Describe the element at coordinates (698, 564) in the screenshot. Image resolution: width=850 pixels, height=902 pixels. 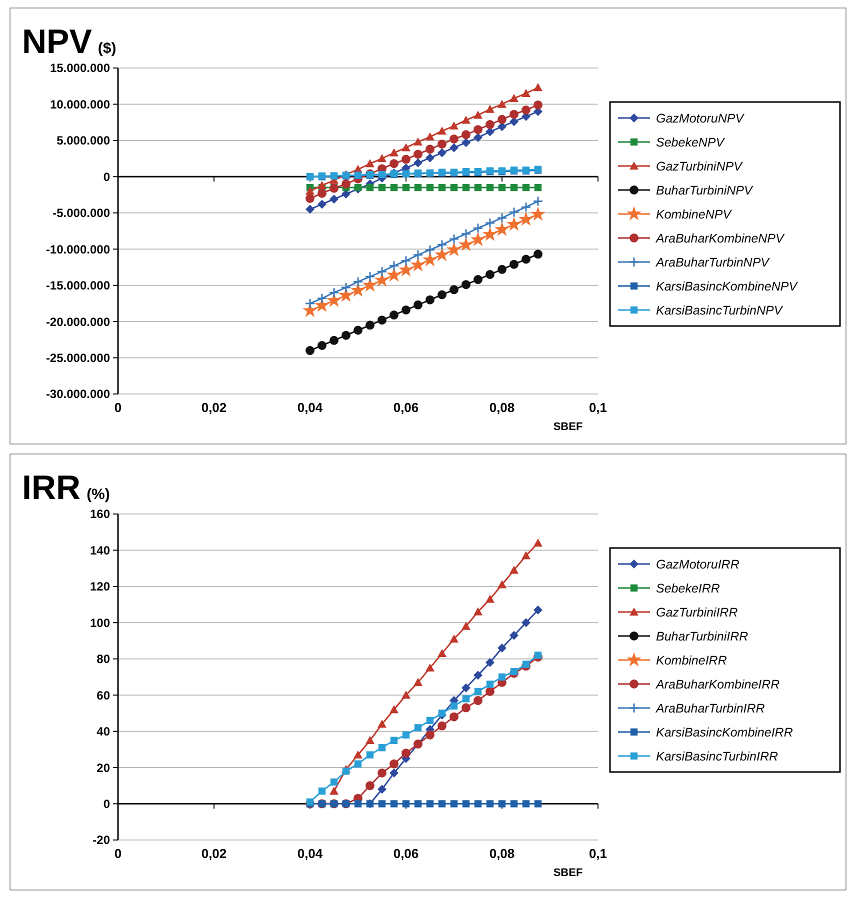
I see `legend-label: GazMotoruIRR` at that location.